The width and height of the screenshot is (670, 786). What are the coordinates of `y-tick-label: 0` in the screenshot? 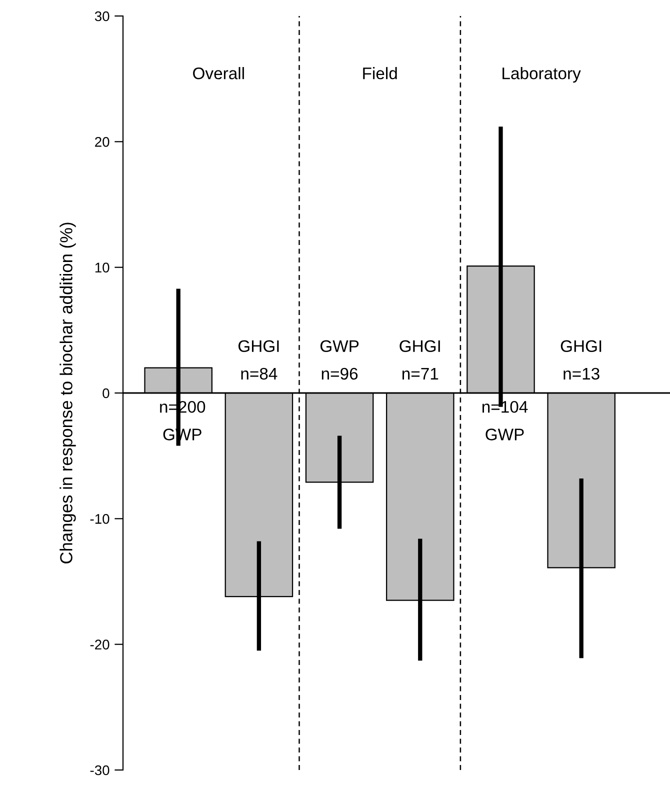 It's located at (106, 393).